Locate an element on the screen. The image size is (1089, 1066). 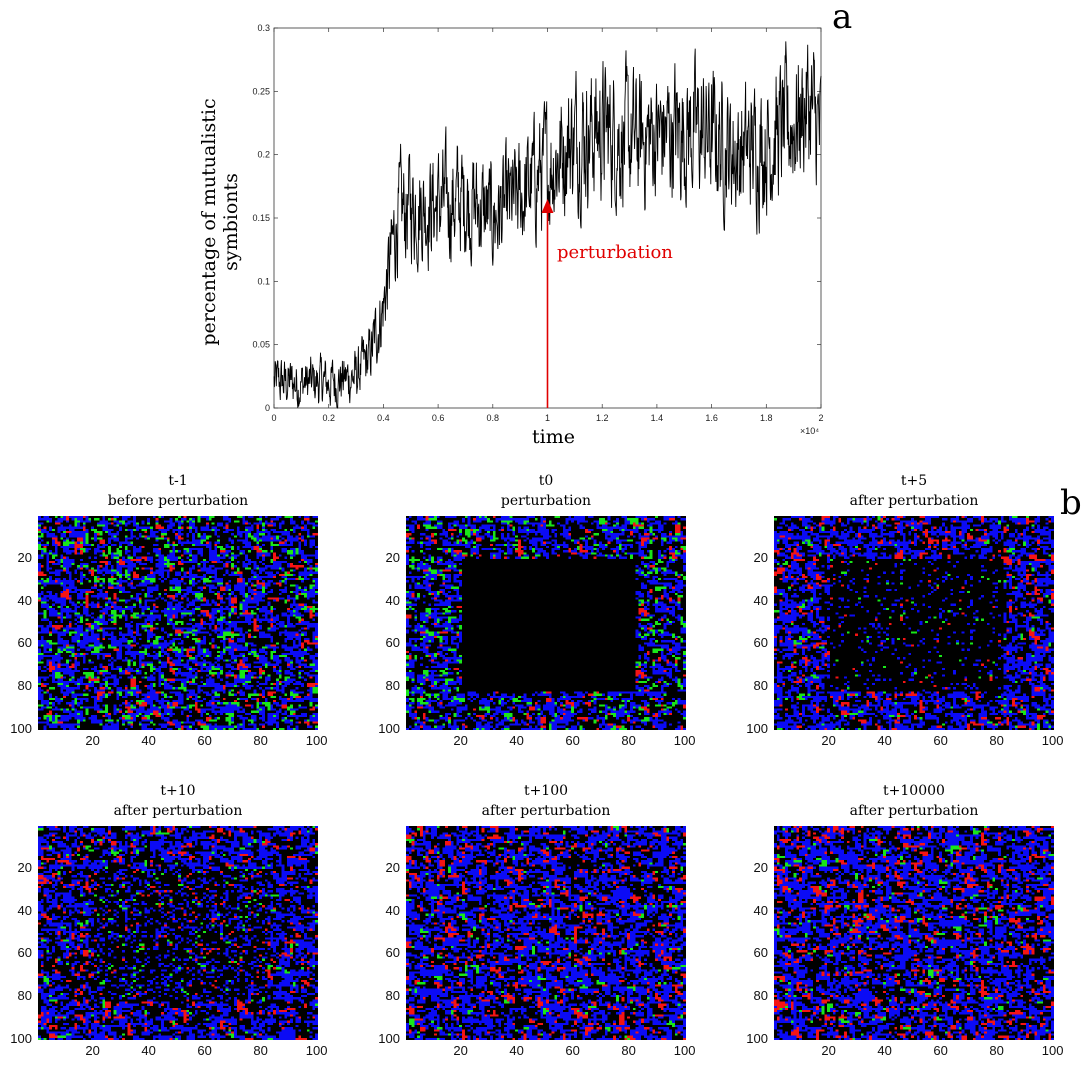
y-tick-label: 0.05 is located at coordinates (261, 345).